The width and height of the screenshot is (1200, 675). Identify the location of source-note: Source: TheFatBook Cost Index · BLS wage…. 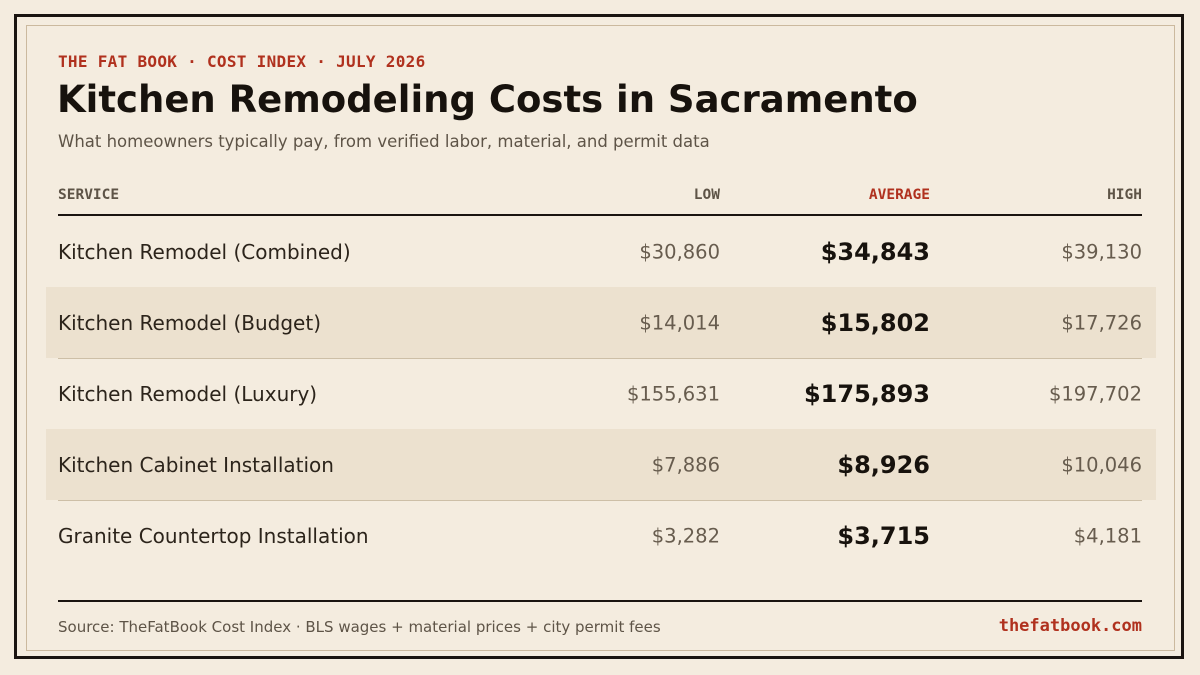
(359, 627).